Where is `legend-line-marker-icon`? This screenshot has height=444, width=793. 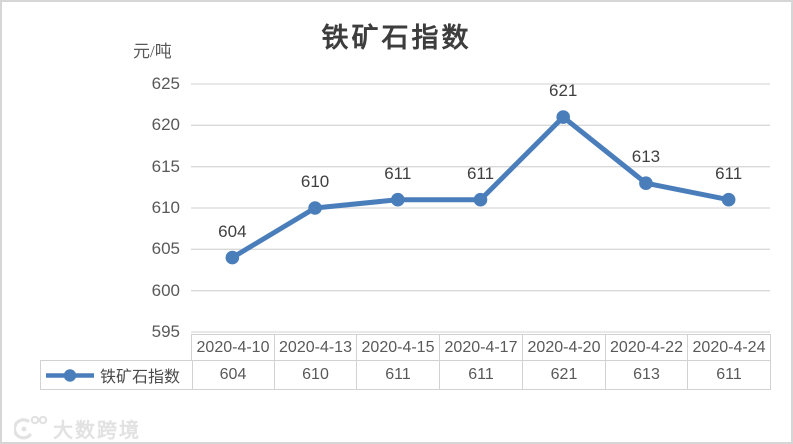
legend-line-marker-icon is located at coordinates (70, 375).